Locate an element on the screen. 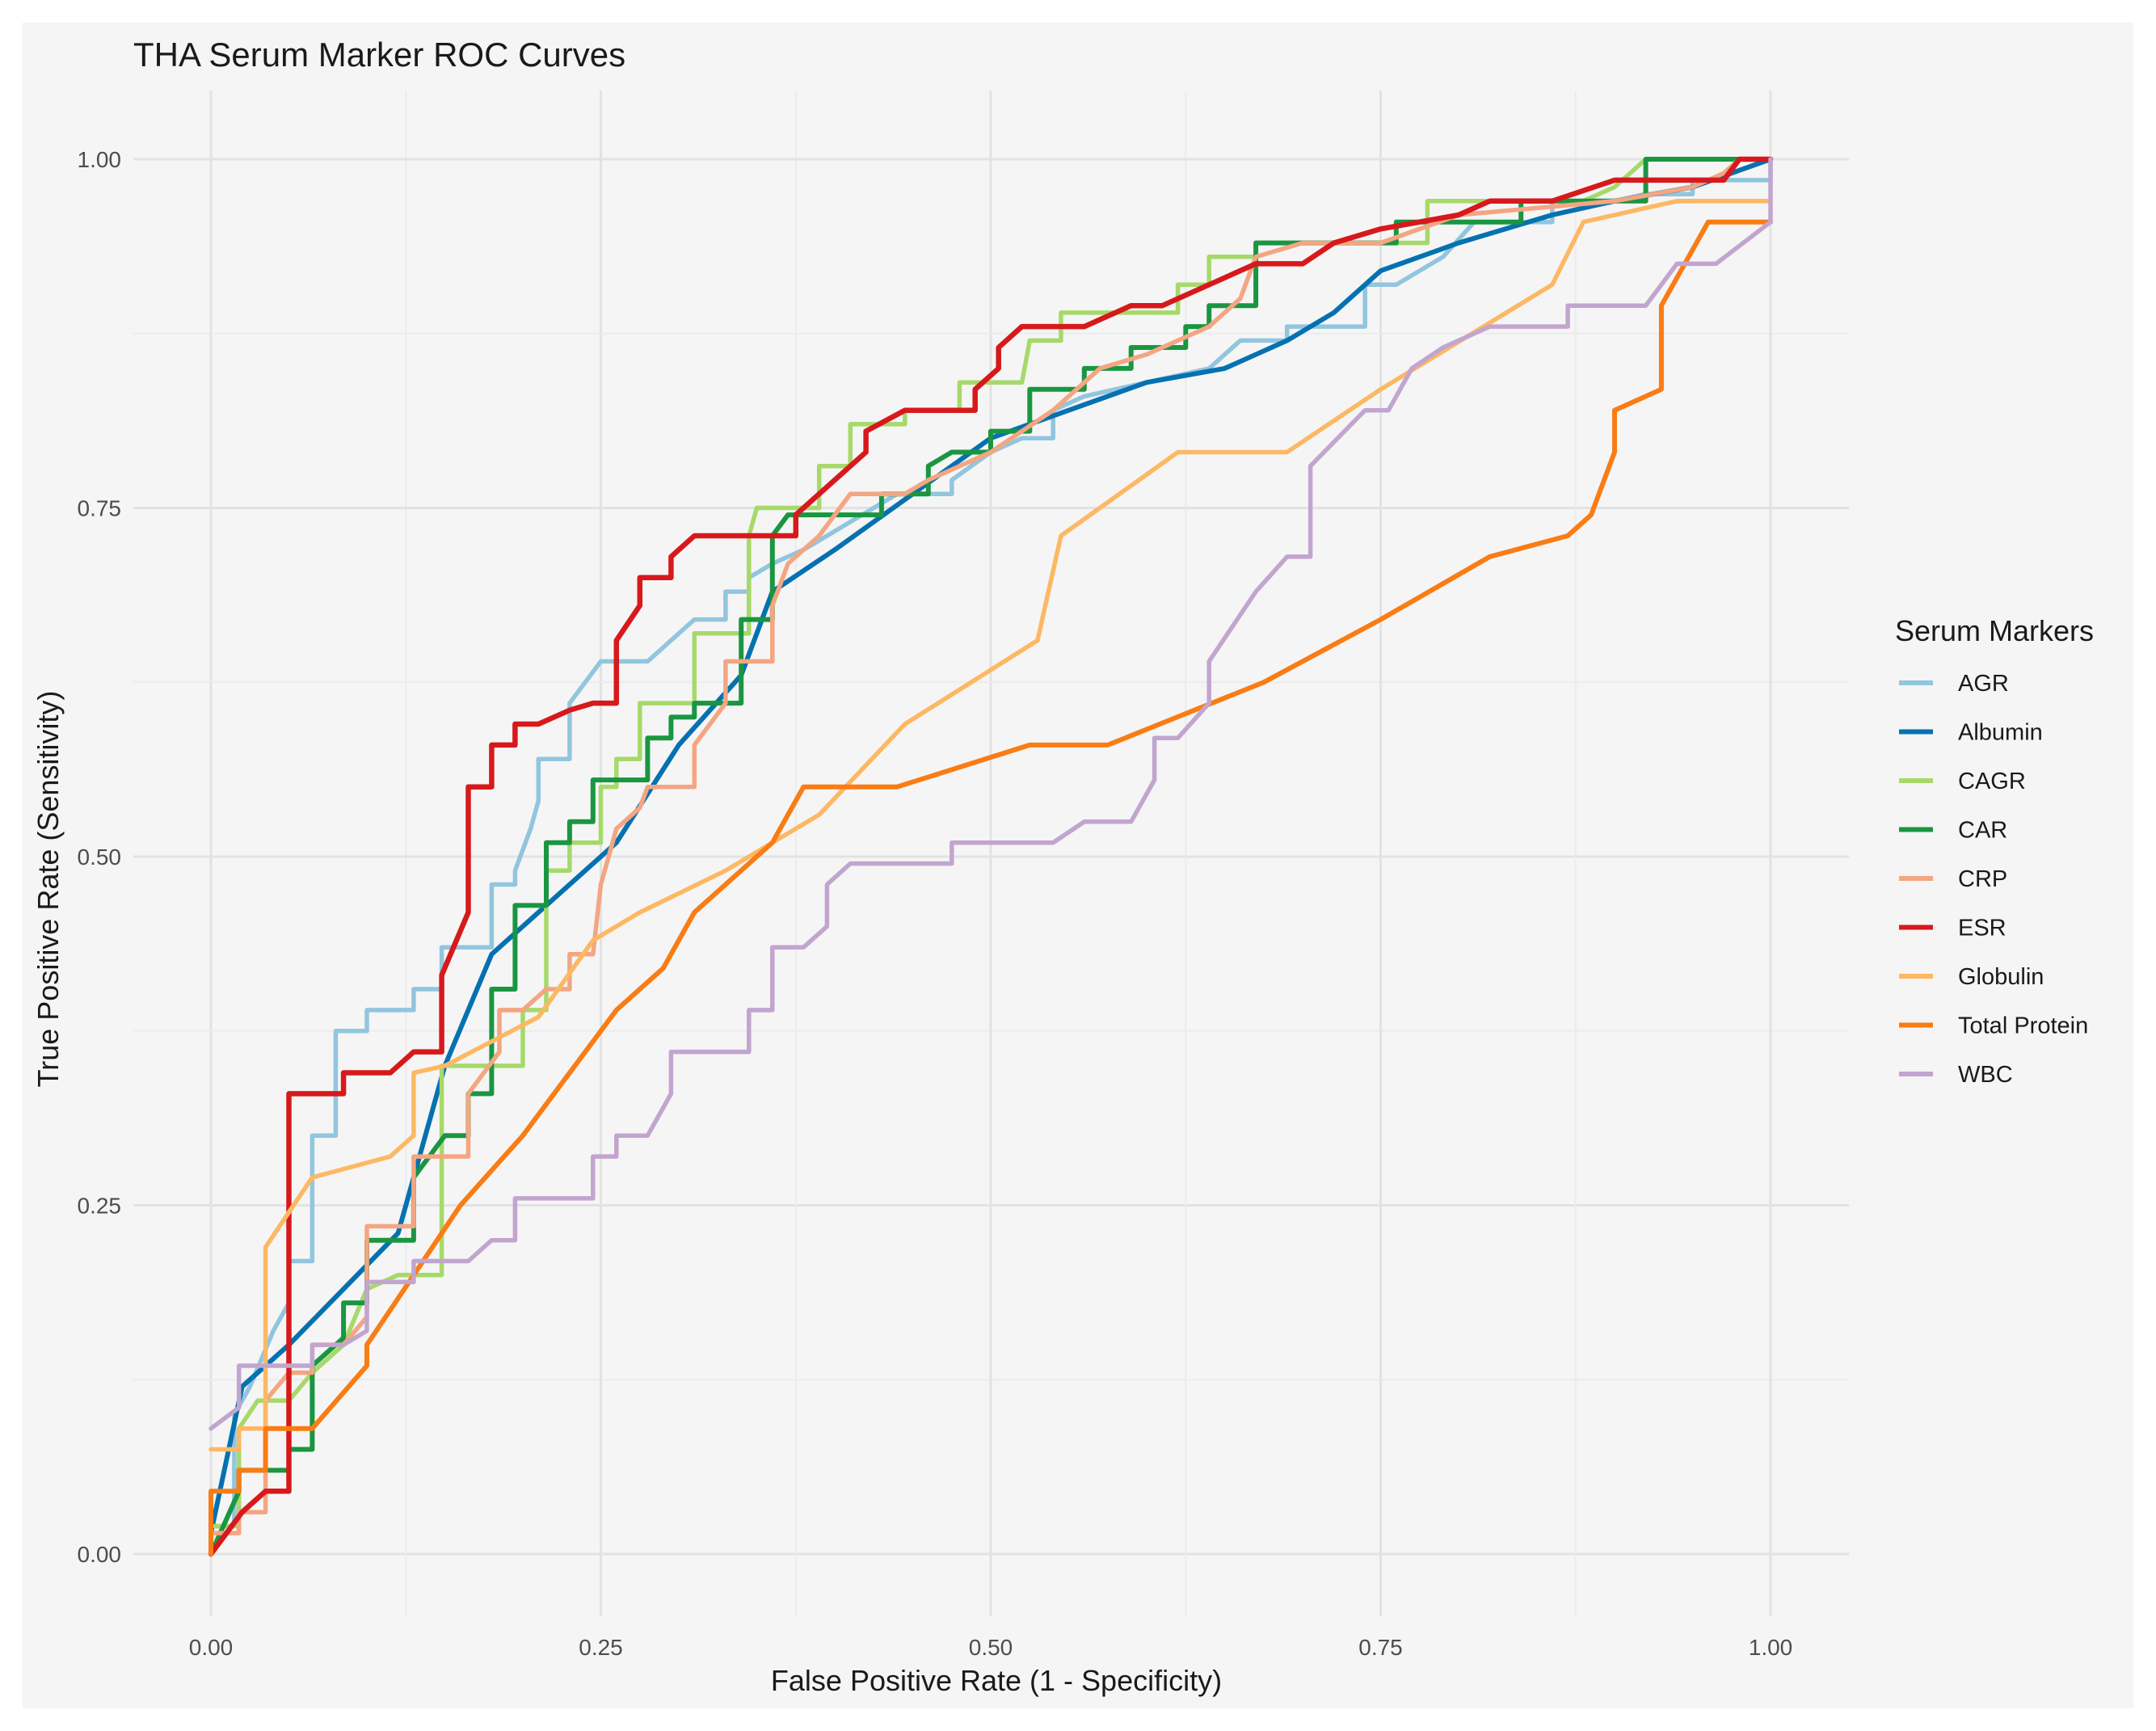 Image resolution: width=2156 pixels, height=1731 pixels. legend-label-car: CAR is located at coordinates (1982, 831).